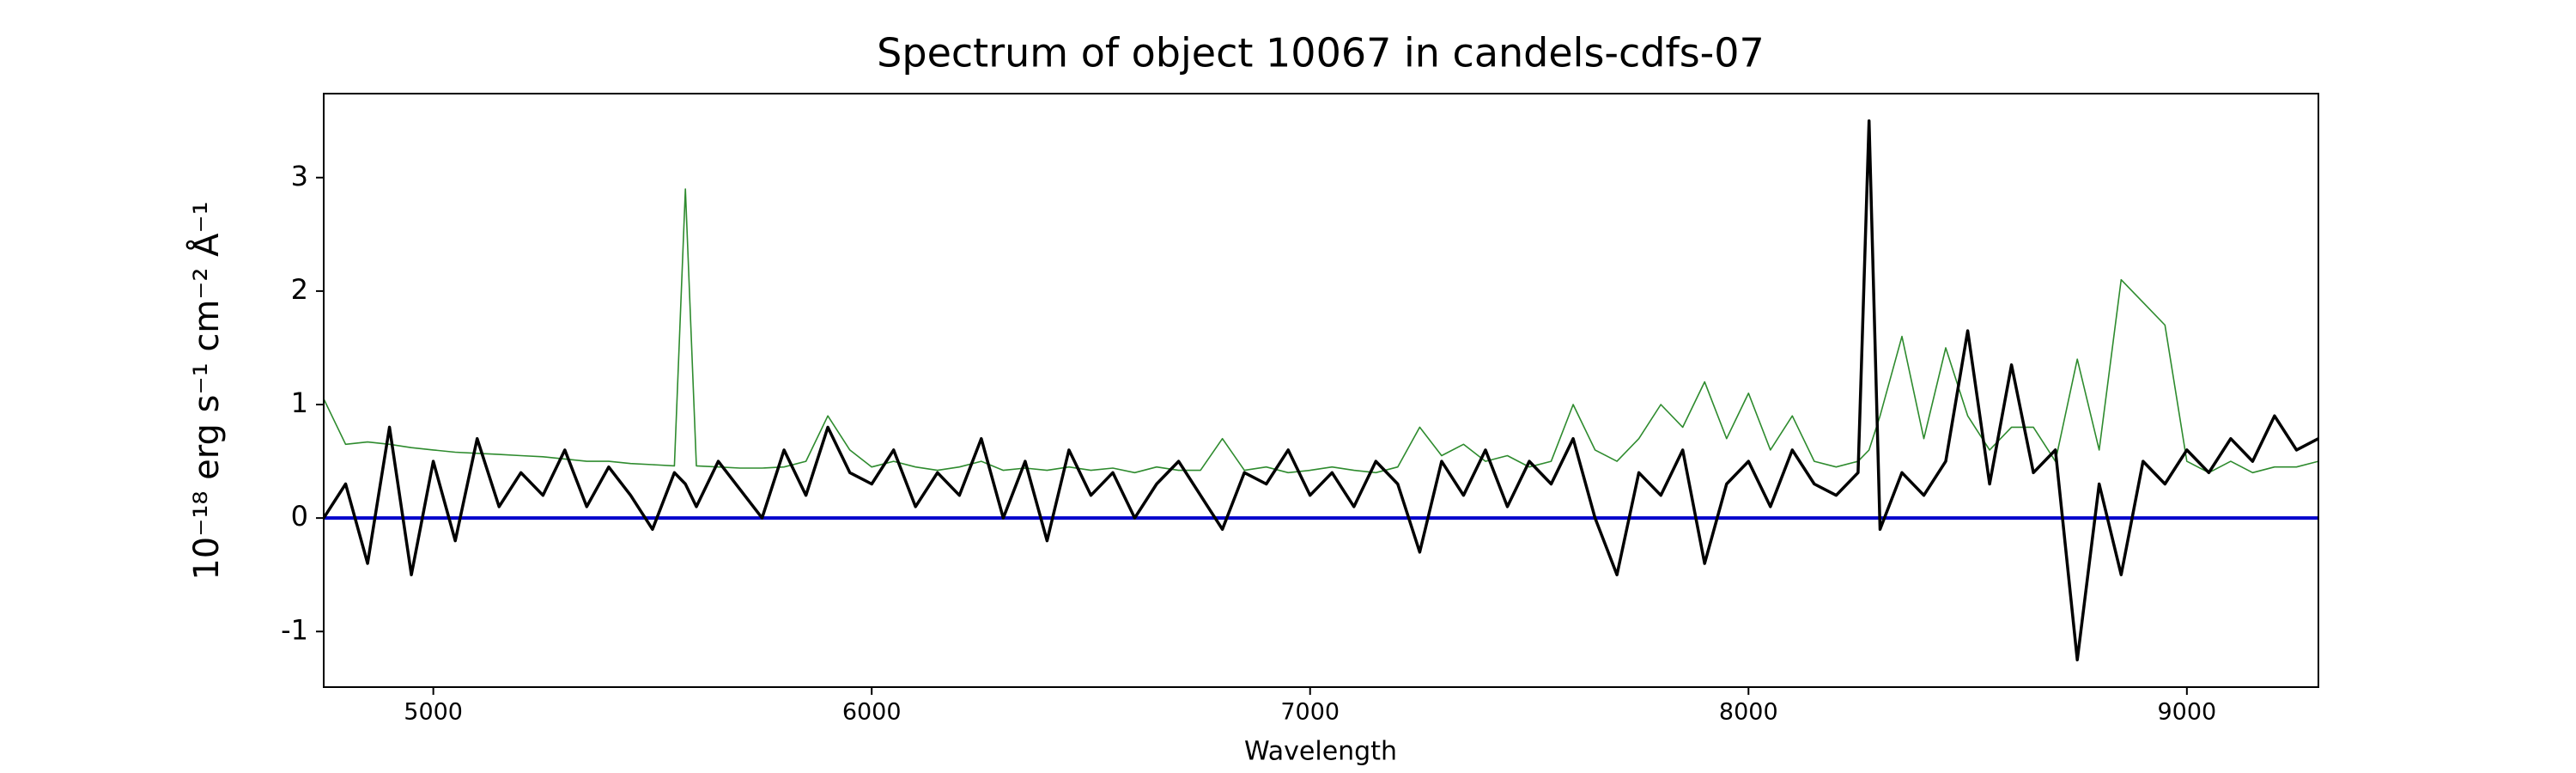 The width and height of the screenshot is (2576, 773). What do you see at coordinates (206, 390) in the screenshot?
I see `y-axis-label: 10⁻¹⁸ erg s⁻¹ cm⁻² Å⁻¹` at bounding box center [206, 390].